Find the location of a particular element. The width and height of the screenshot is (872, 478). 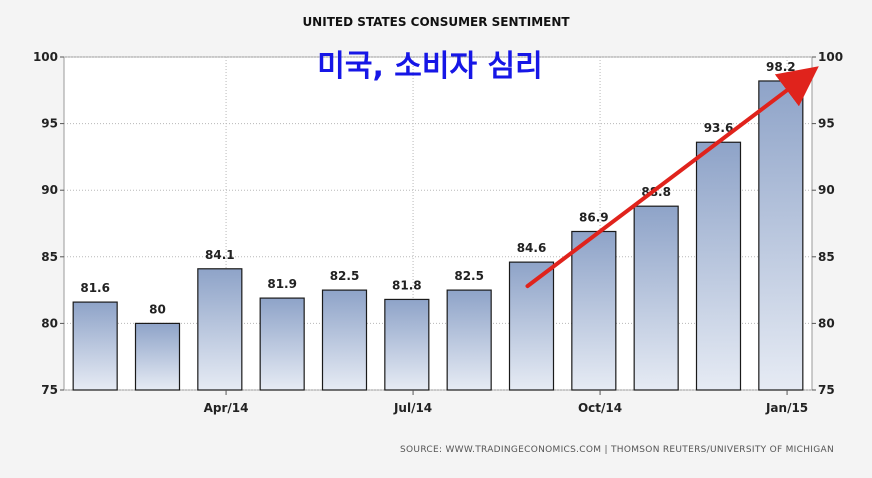

y-tick-label-left: 75 is located at coordinates (49, 390).